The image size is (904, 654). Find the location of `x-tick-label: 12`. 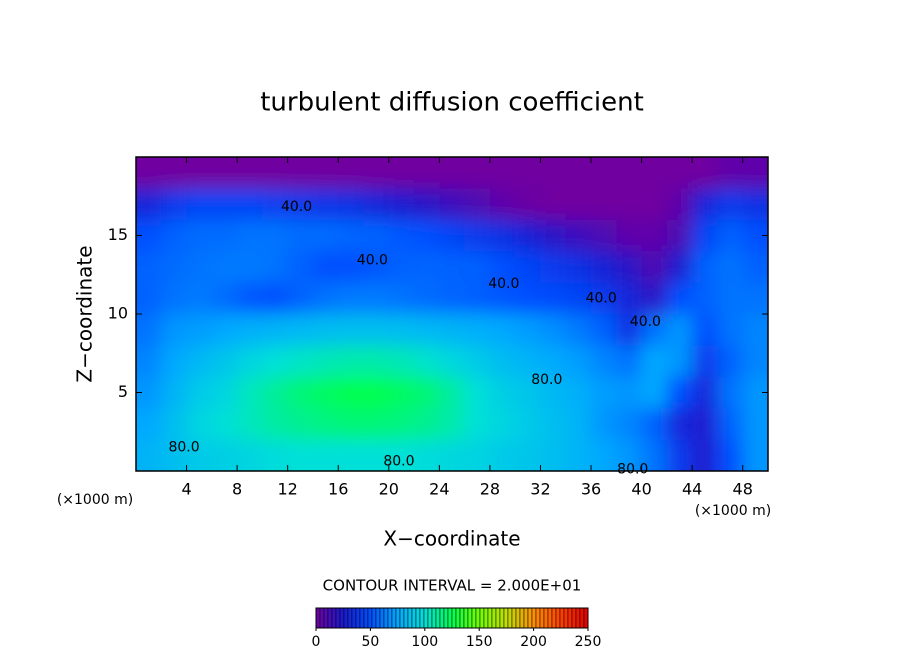

x-tick-label: 12 is located at coordinates (288, 489).